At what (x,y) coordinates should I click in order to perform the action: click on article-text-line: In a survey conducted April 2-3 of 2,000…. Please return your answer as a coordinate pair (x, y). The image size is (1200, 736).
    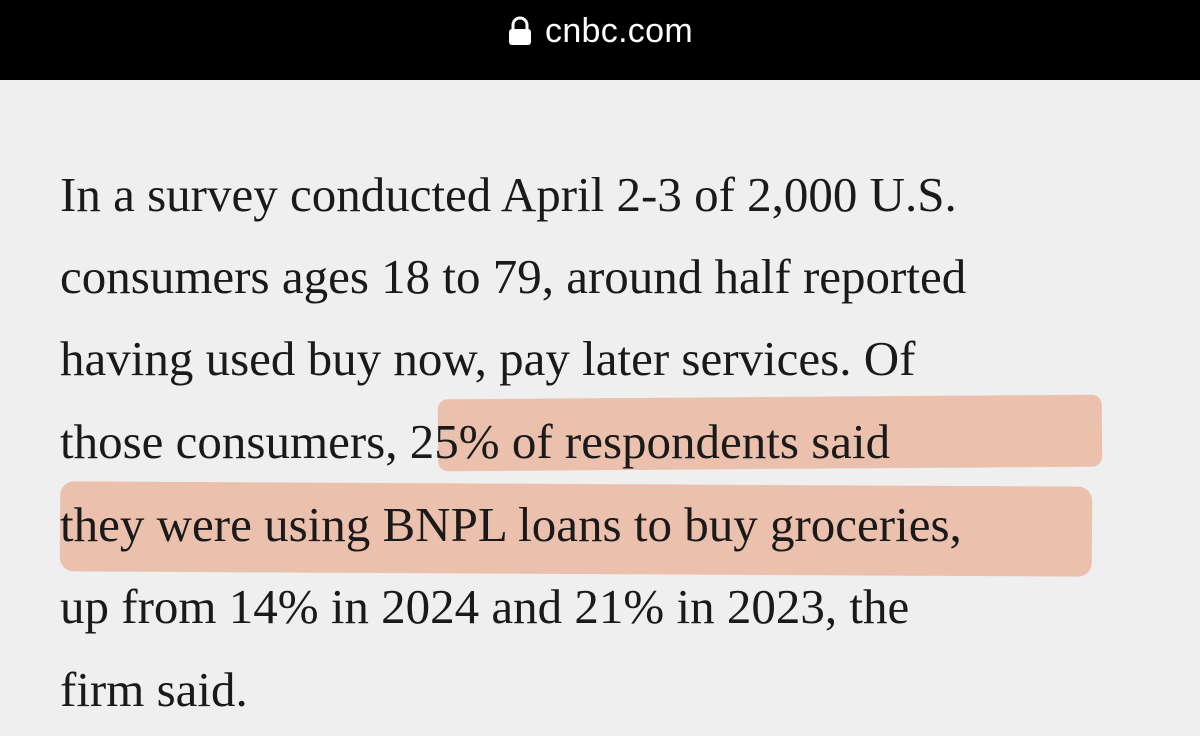
    Looking at the image, I should click on (508, 194).